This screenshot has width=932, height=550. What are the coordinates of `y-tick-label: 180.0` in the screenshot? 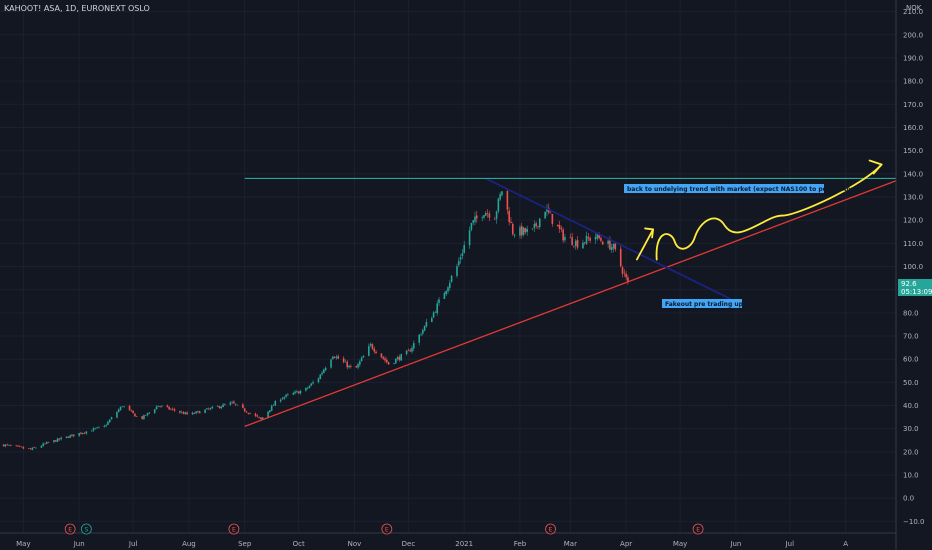 It's located at (913, 82).